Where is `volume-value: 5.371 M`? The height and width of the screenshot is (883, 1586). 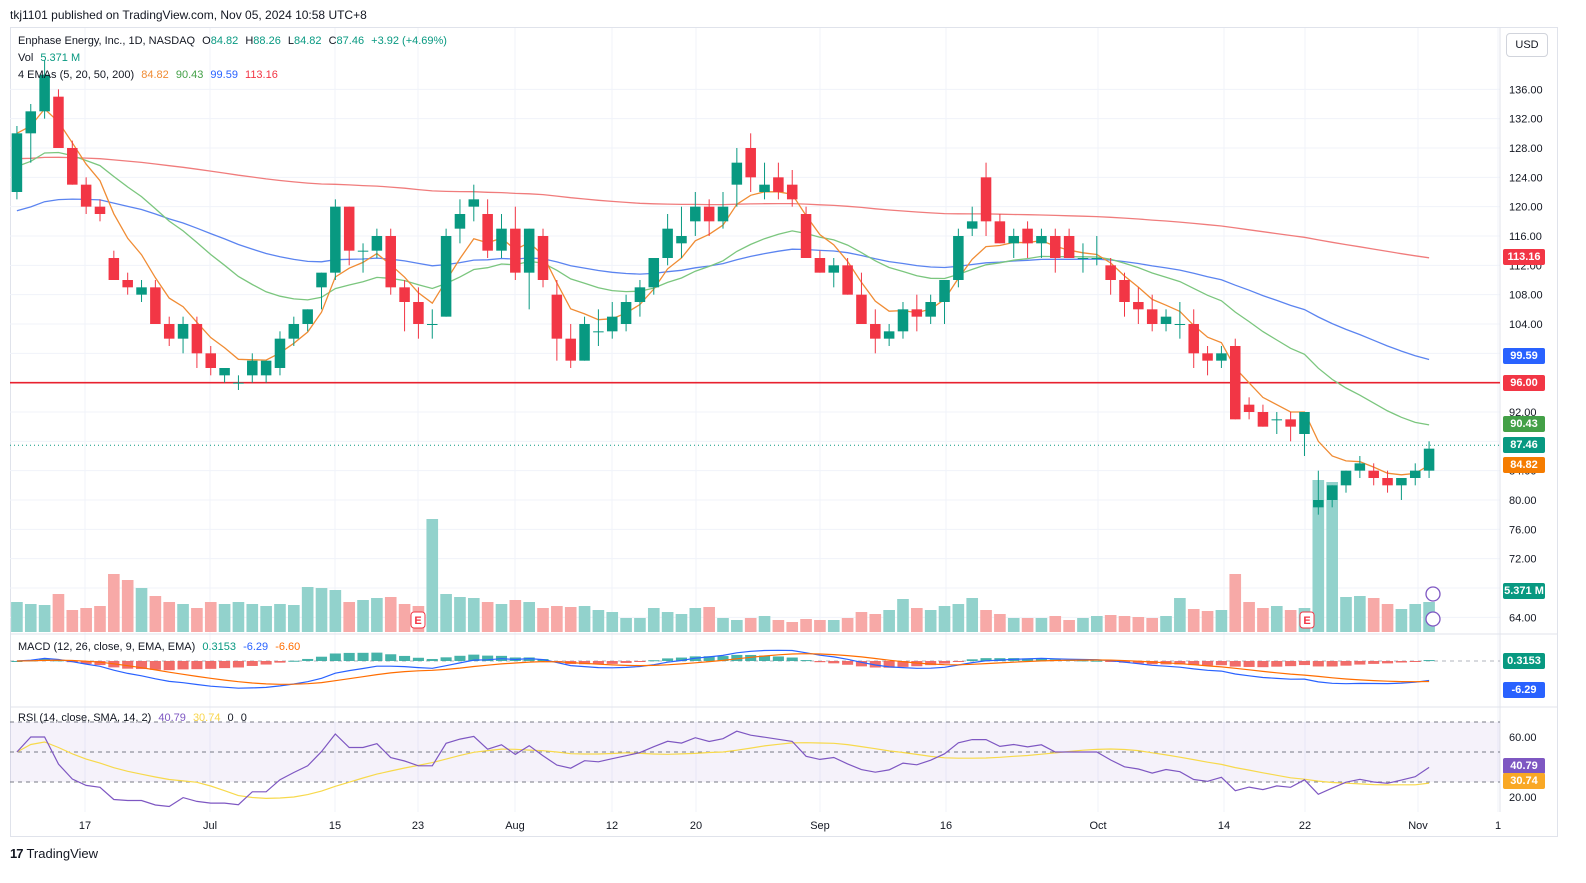
volume-value: 5.371 M is located at coordinates (60, 58).